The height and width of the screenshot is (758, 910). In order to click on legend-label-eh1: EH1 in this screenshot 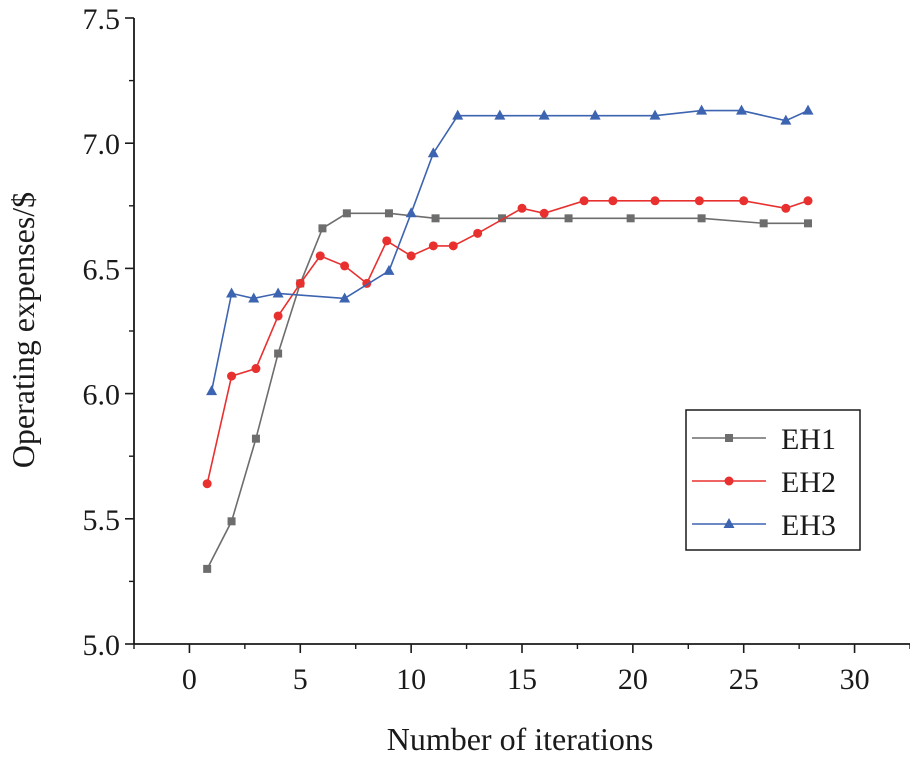, I will do `click(808, 439)`.